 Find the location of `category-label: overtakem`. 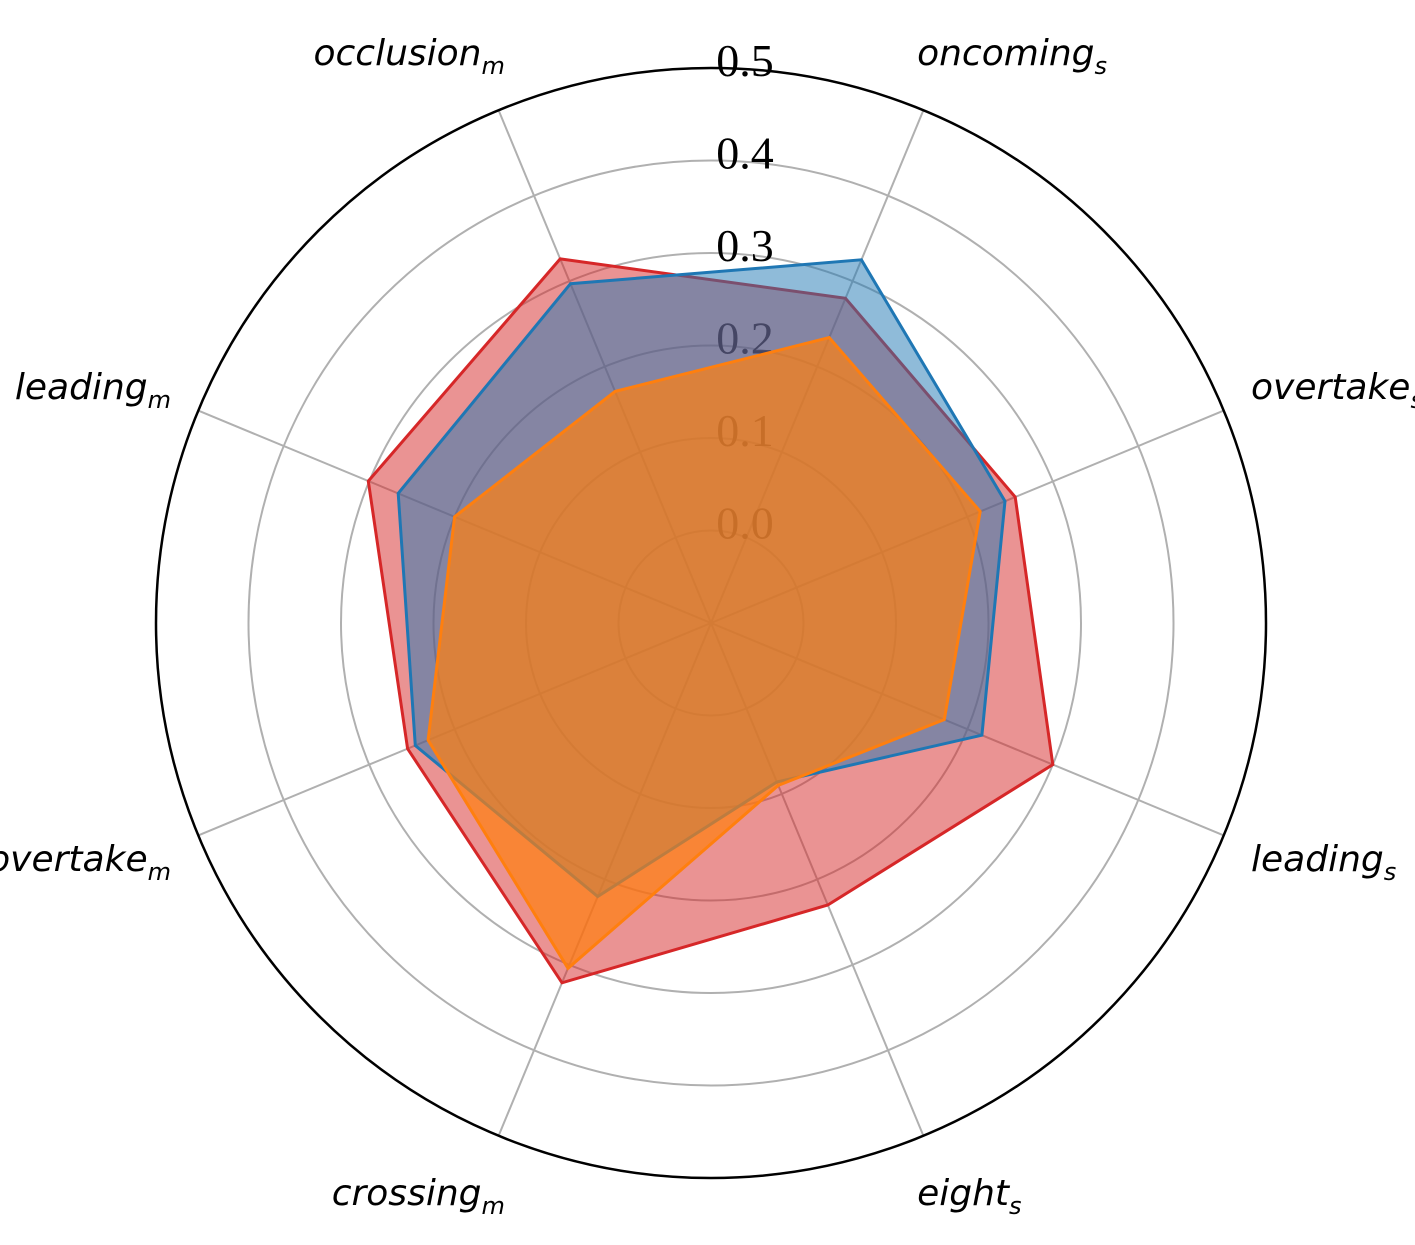

category-label: overtakem is located at coordinates (85, 862).